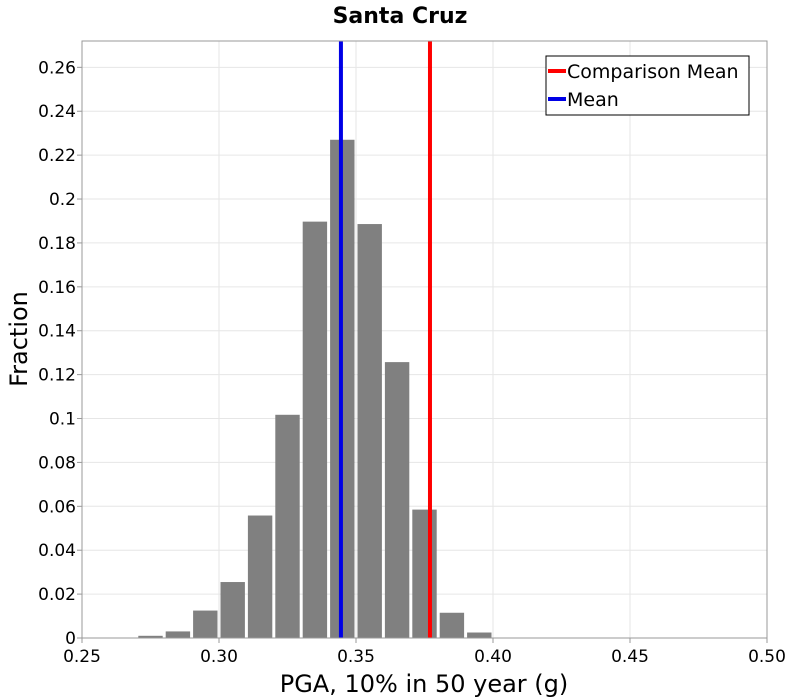 This screenshot has height=700, width=800. What do you see at coordinates (57, 112) in the screenshot?
I see `y-tick-label: 0.24` at bounding box center [57, 112].